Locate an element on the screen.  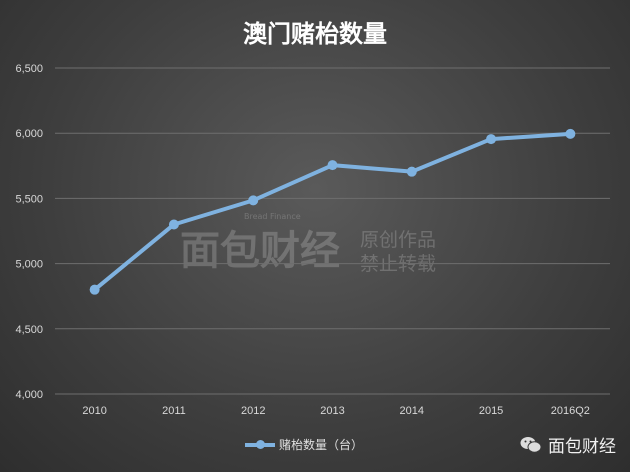
watermark-logo: 面包财经 is located at coordinates (260, 251).